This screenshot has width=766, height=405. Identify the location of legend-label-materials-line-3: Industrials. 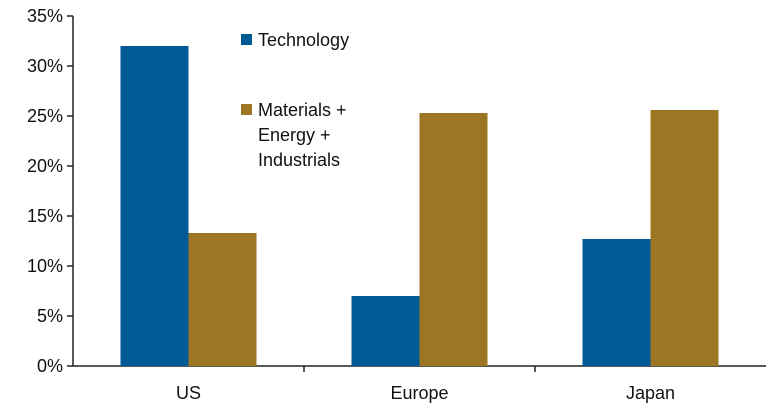
(299, 160).